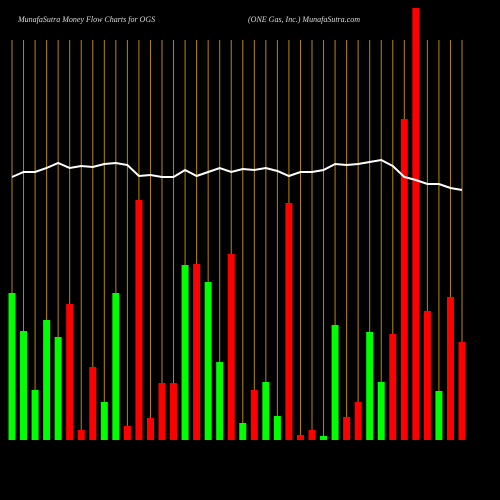 This screenshot has height=500, width=500. I want to click on money-flow-line, so click(237, 174).